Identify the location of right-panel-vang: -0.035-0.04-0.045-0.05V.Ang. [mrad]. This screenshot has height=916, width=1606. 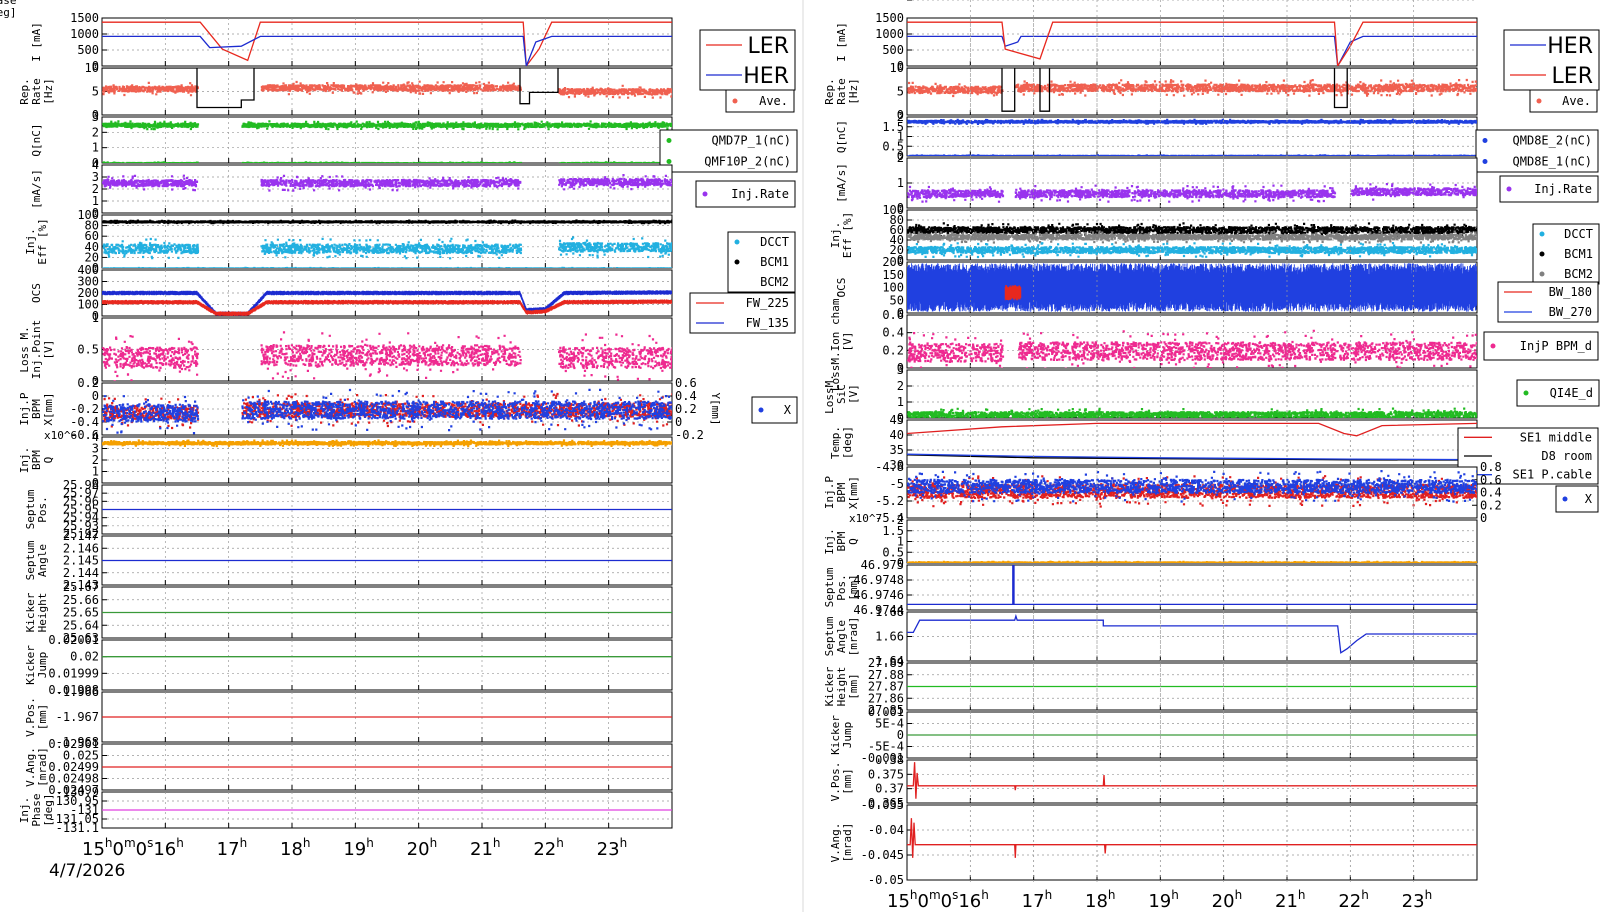
(1153, 842).